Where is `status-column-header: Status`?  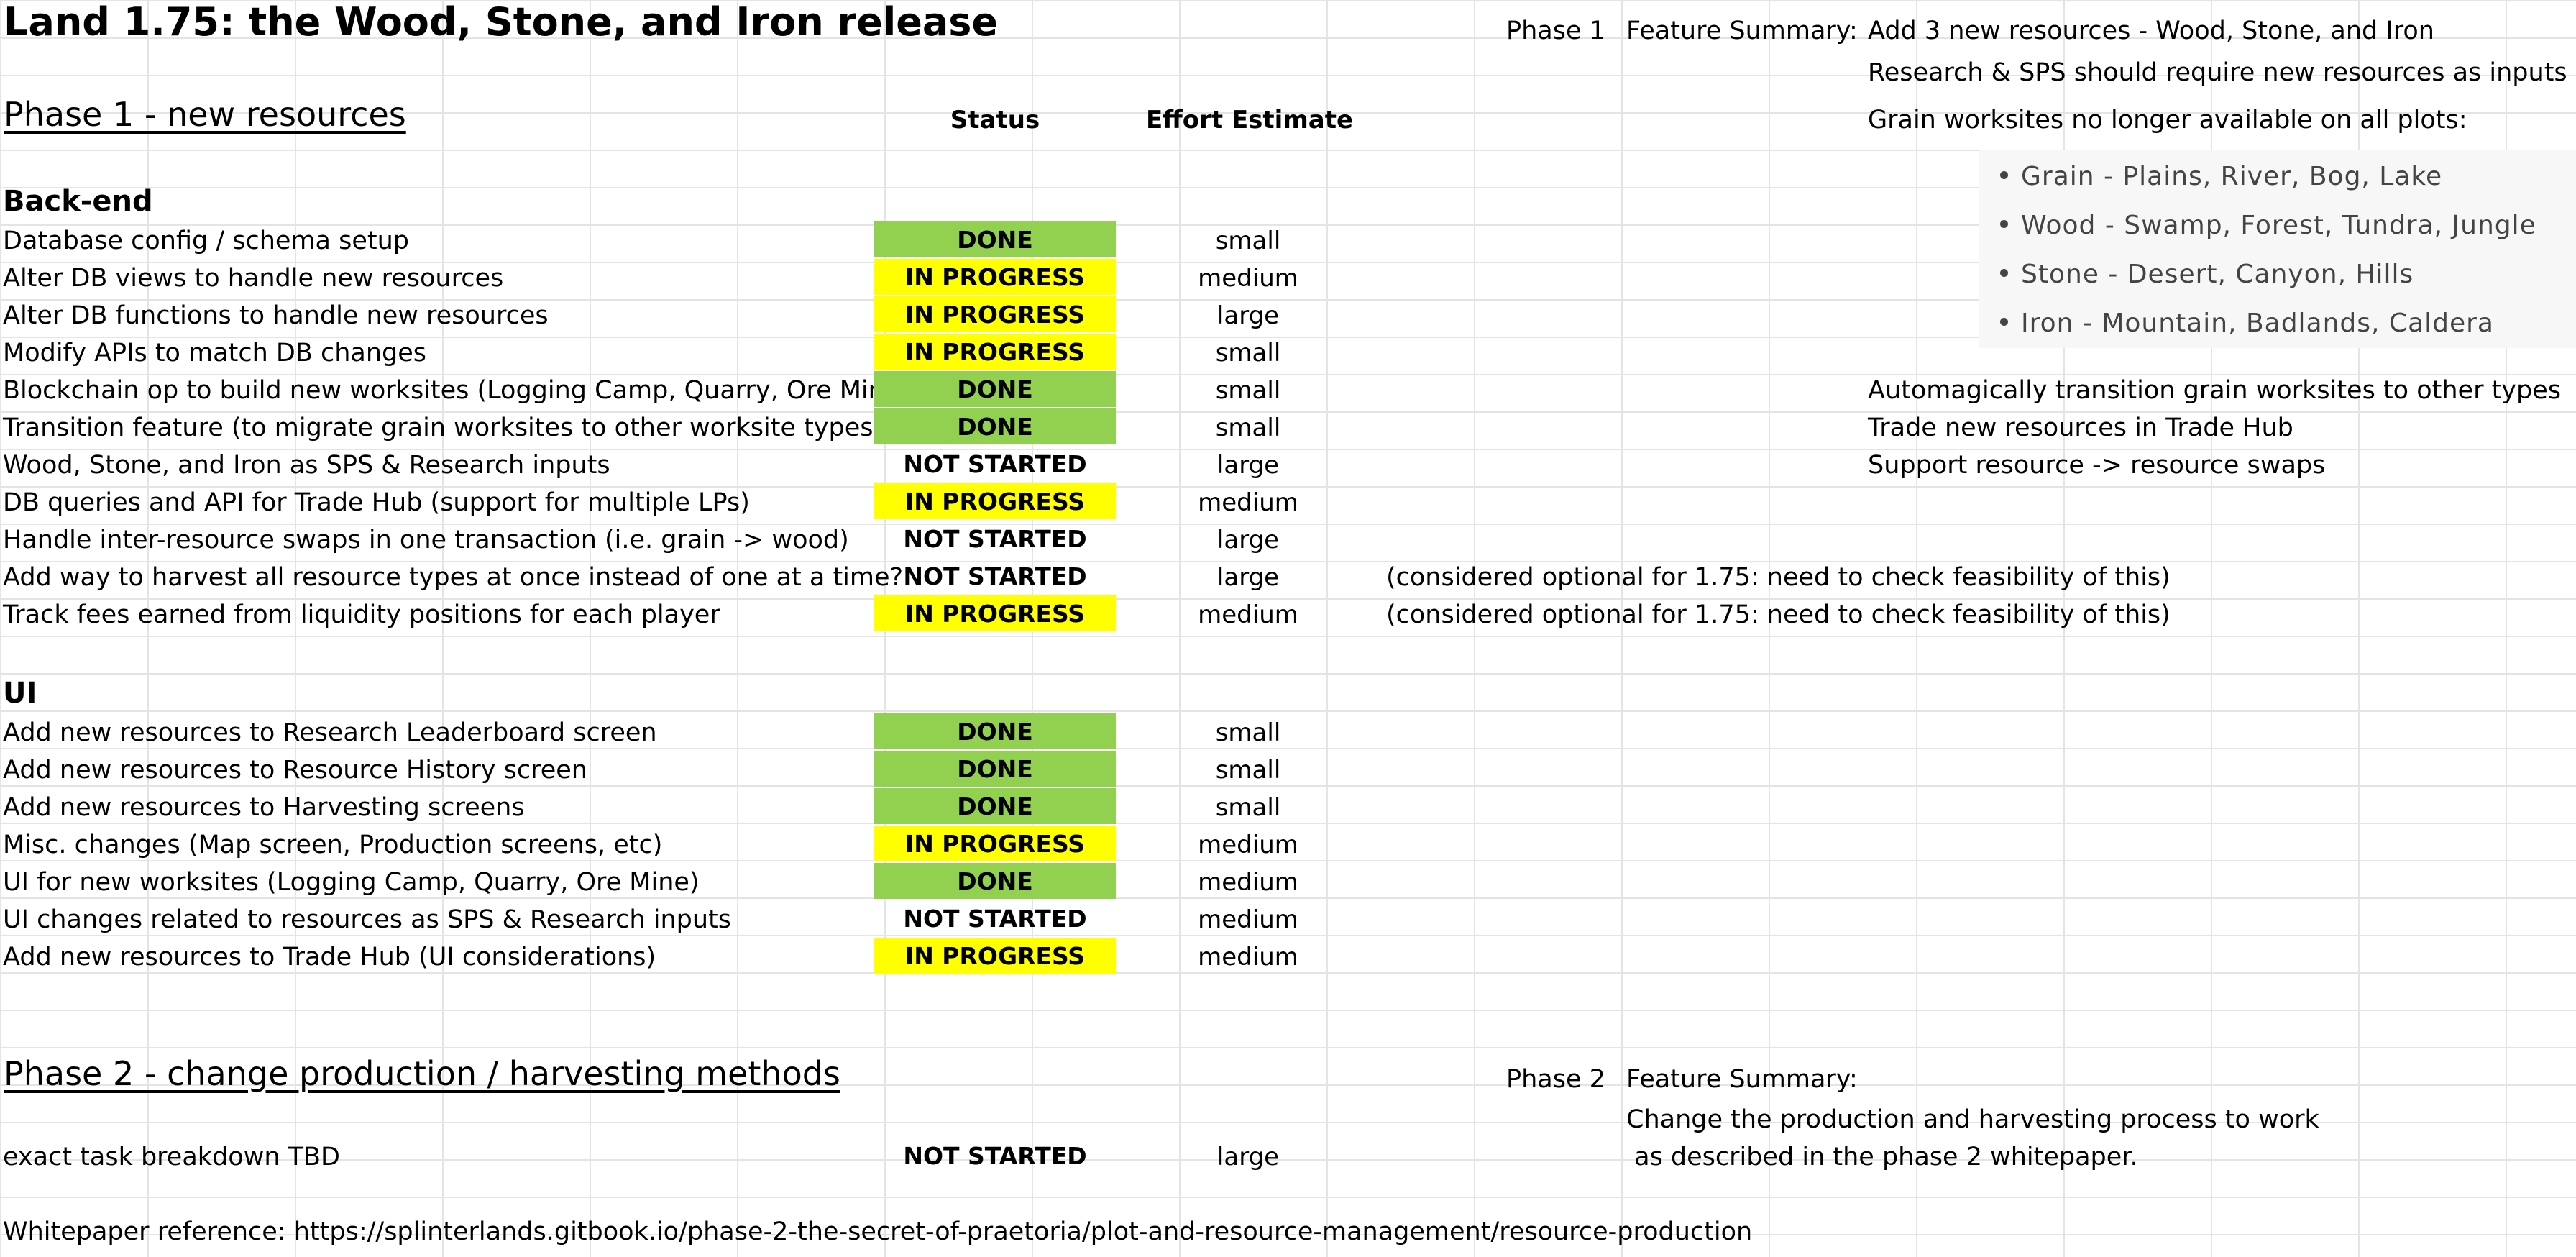
status-column-header: Status is located at coordinates (995, 120).